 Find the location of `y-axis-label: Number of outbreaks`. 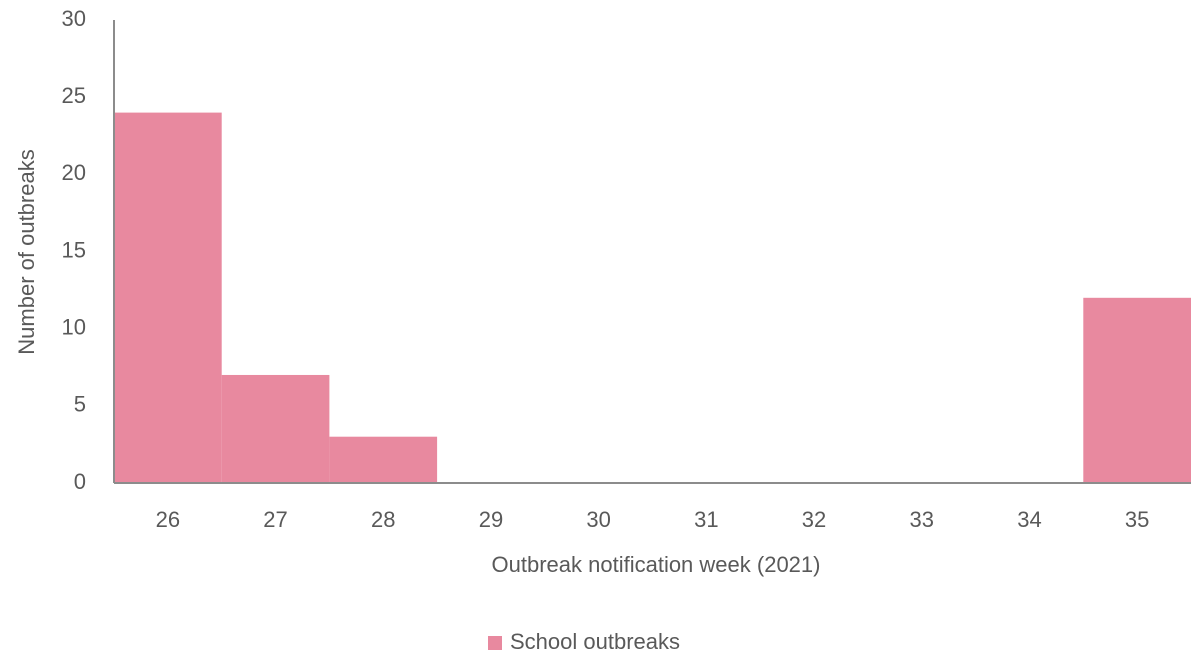

y-axis-label: Number of outbreaks is located at coordinates (26, 251).